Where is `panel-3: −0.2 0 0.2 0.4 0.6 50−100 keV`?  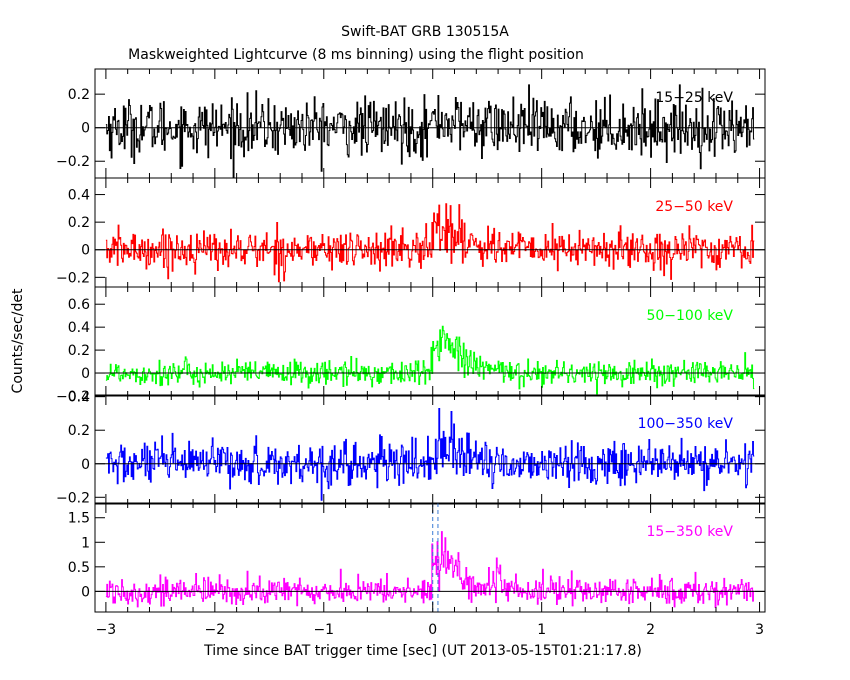 panel-3: −0.2 0 0.2 0.4 0.6 50−100 keV is located at coordinates (411, 345).